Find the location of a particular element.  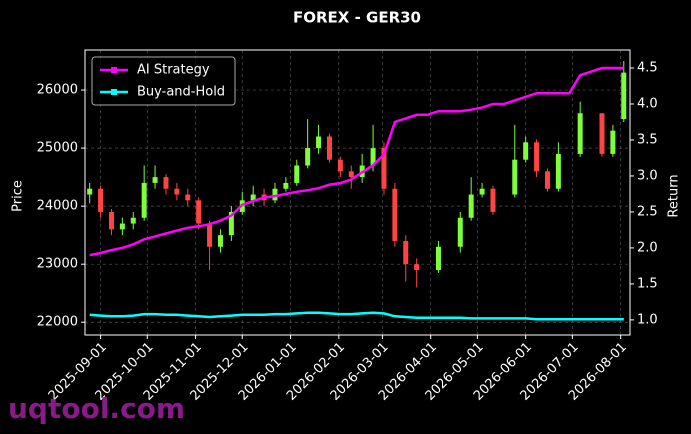

y2-tick-label: 2.0 is located at coordinates (647, 247).